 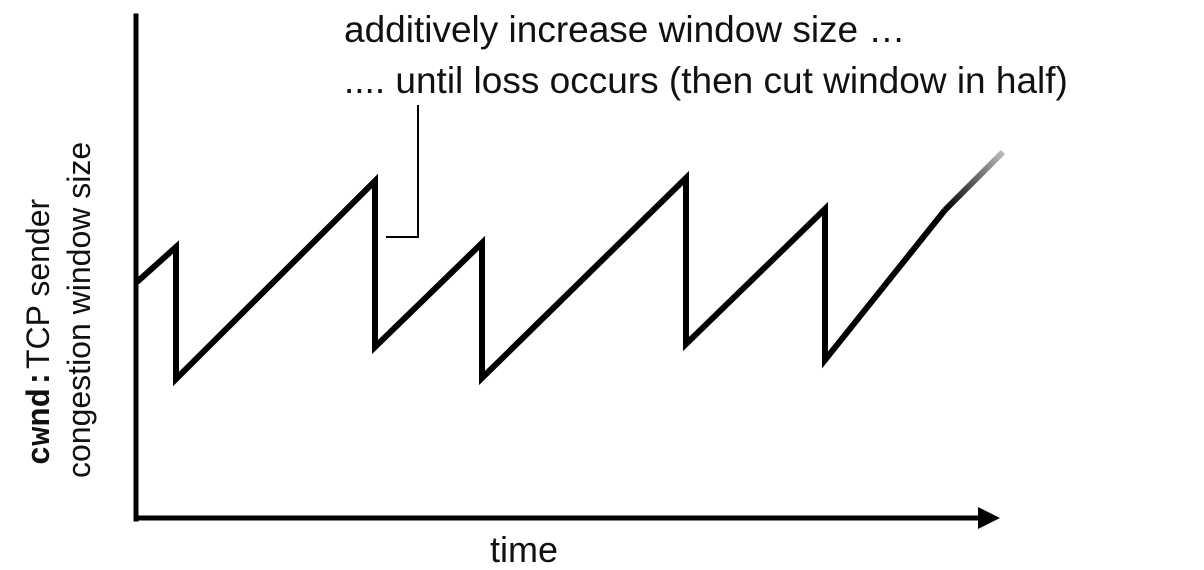 What do you see at coordinates (989, 518) in the screenshot?
I see `x-axis-arrowhead` at bounding box center [989, 518].